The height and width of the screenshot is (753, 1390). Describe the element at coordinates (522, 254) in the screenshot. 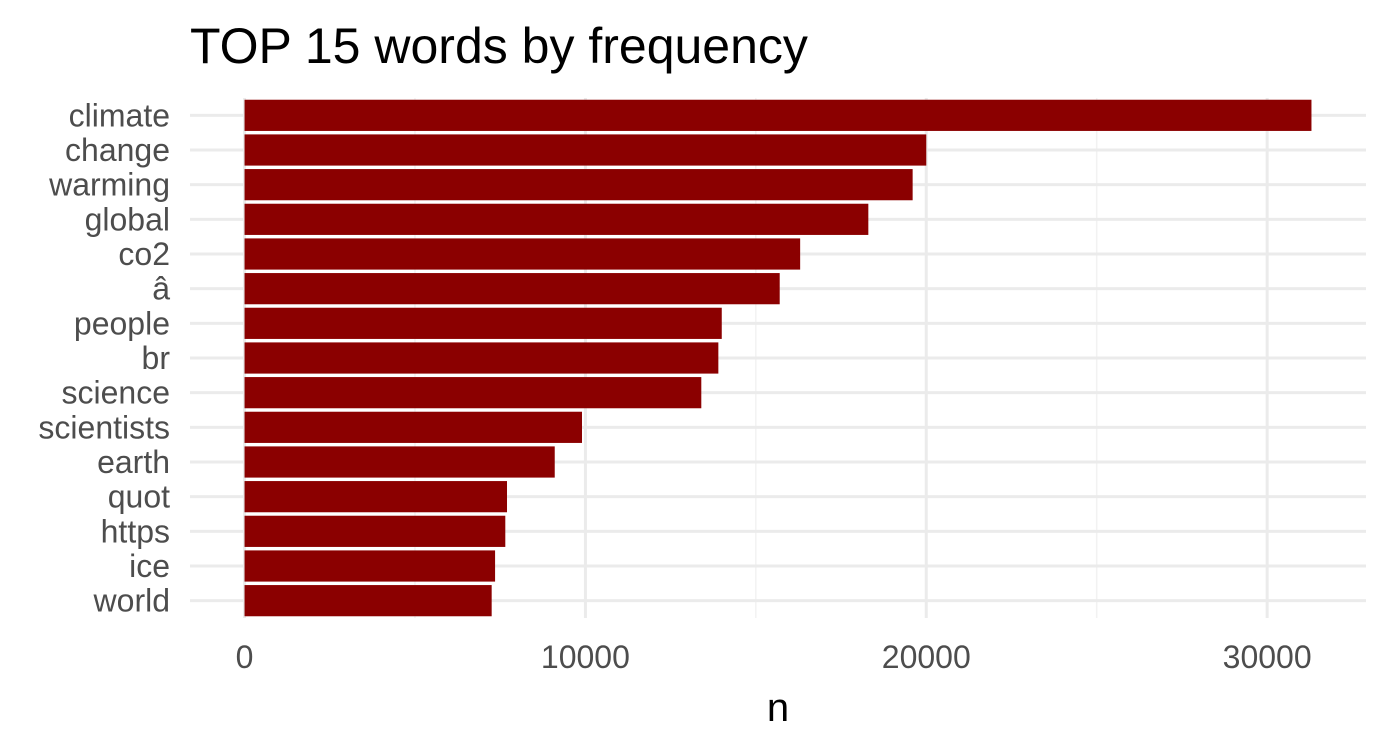

I see `bar-co2` at that location.